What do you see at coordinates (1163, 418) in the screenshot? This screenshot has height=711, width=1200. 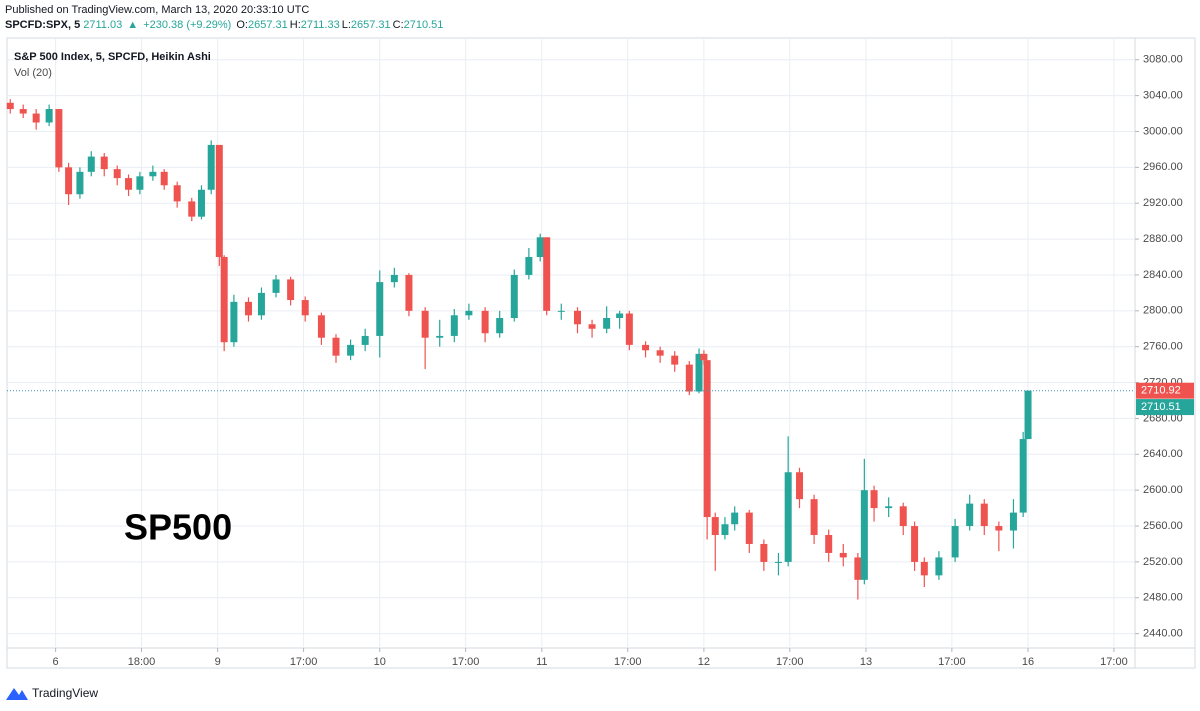 I see `y-tick-label: 2680.00` at bounding box center [1163, 418].